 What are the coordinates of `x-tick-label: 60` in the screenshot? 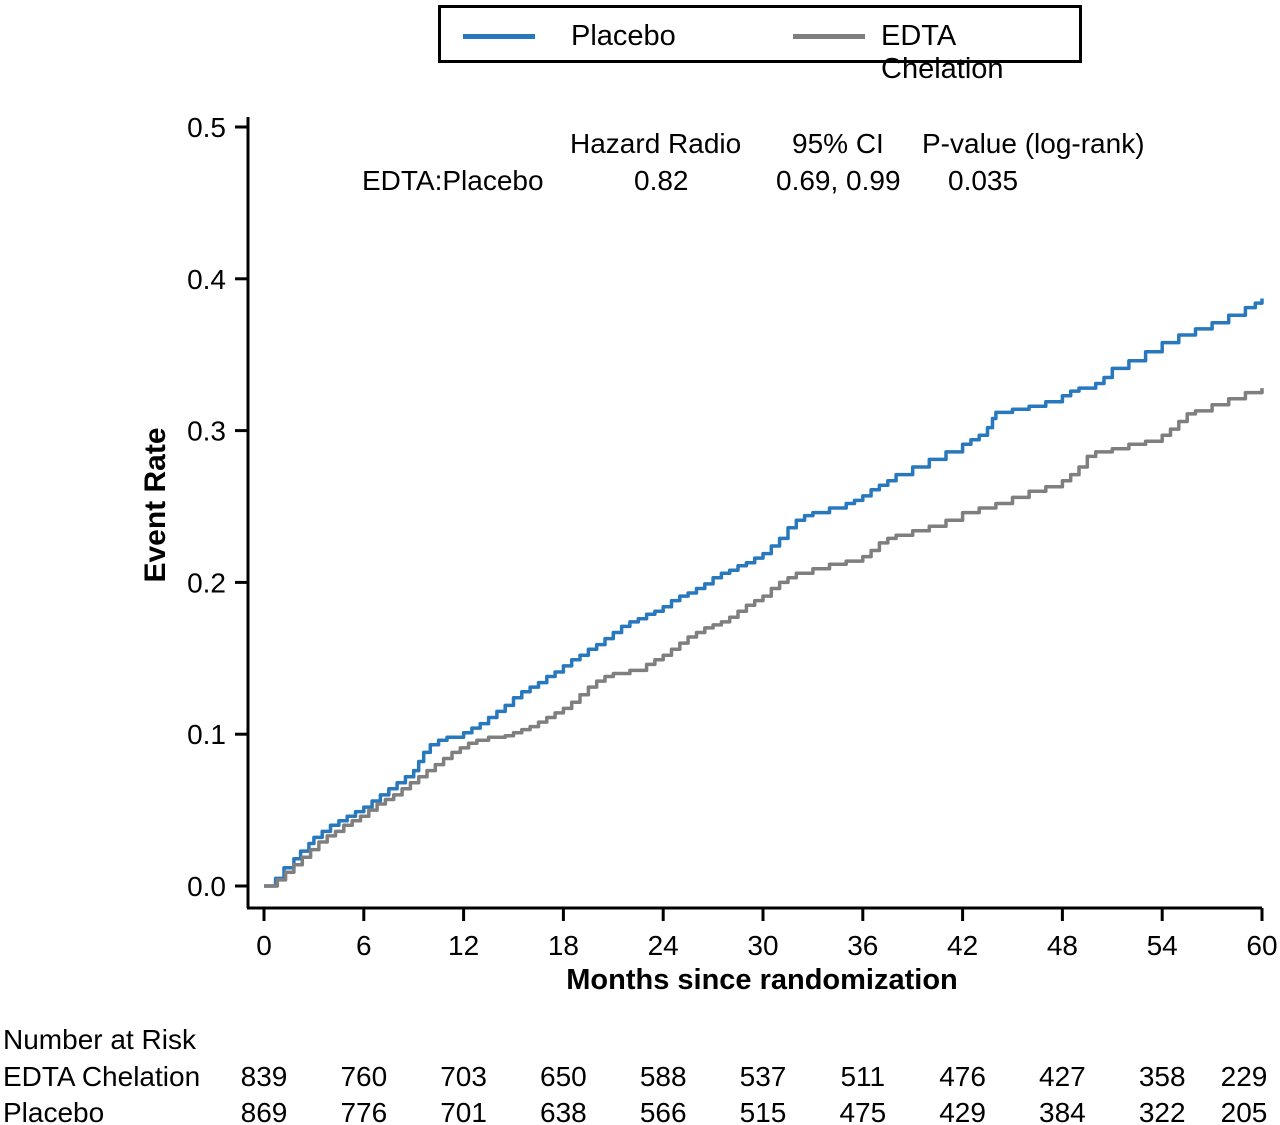 It's located at (1261, 945).